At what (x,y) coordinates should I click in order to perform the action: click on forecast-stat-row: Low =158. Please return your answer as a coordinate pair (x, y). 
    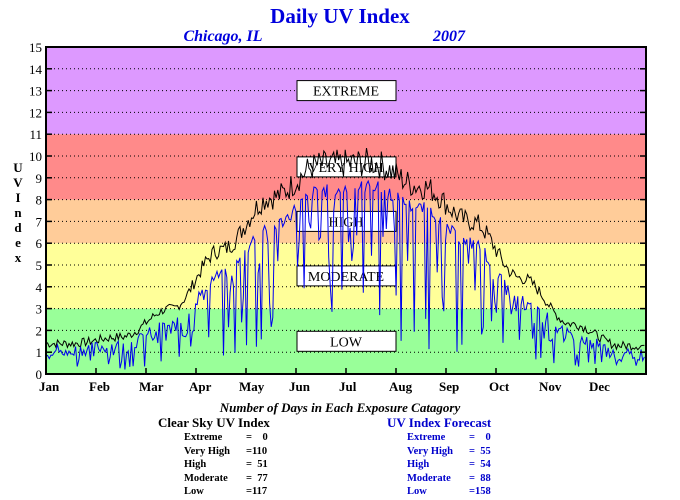
    Looking at the image, I should click on (449, 492).